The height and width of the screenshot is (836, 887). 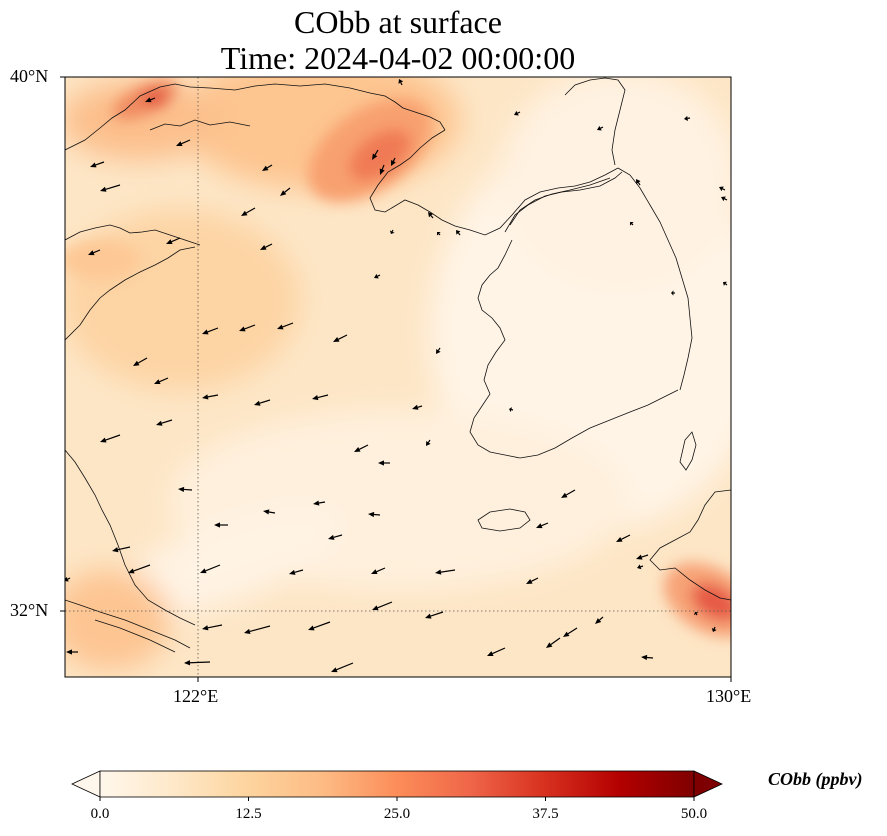 I want to click on lon-label-122e: 122°E, so click(x=196, y=696).